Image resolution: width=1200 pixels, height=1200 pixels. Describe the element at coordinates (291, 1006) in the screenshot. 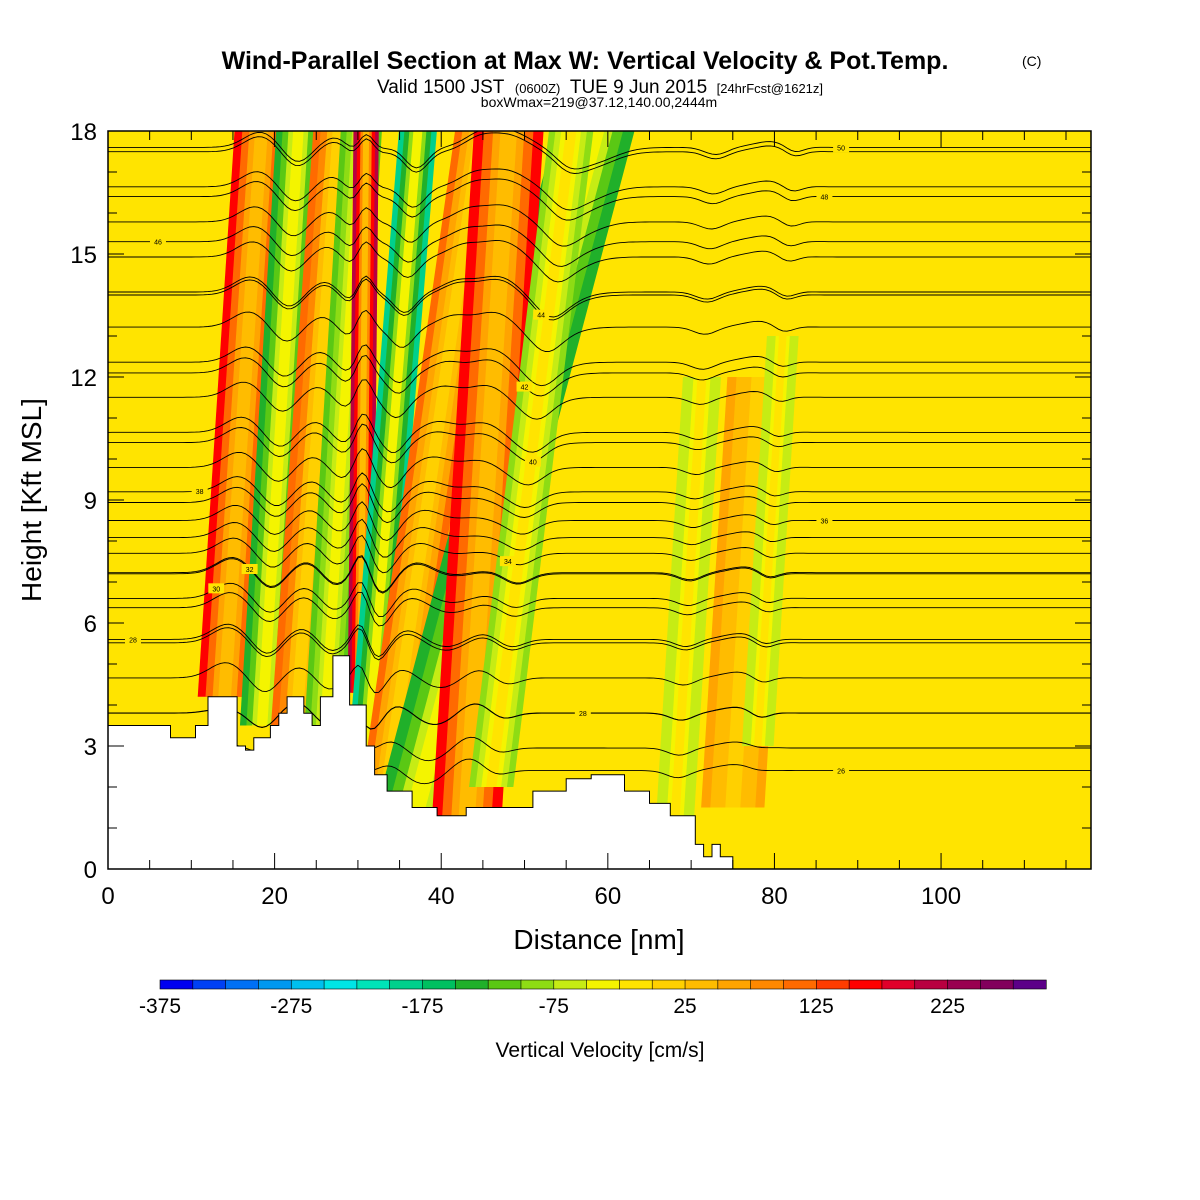

I see `colorbar-tick-label: -275` at that location.